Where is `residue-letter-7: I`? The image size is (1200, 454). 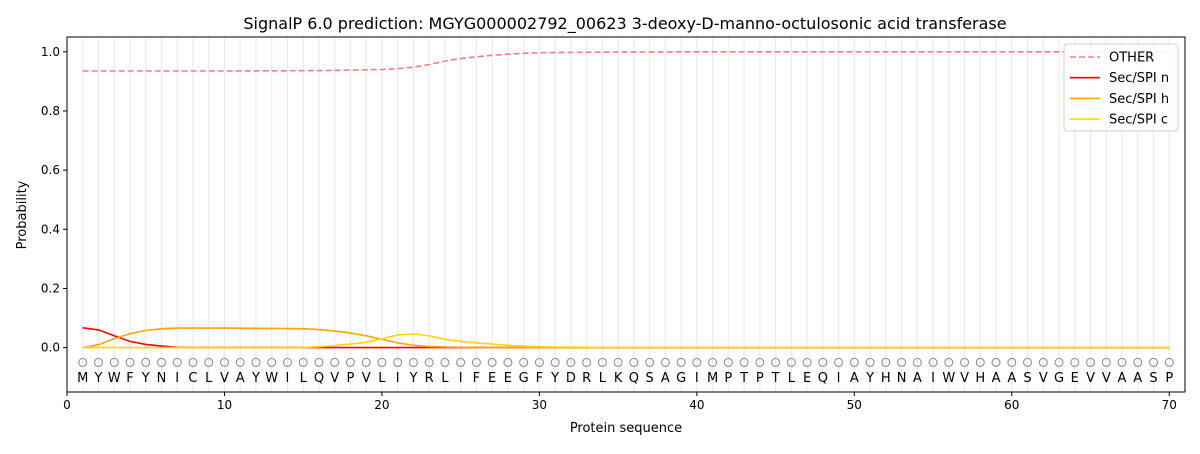
residue-letter-7: I is located at coordinates (177, 378).